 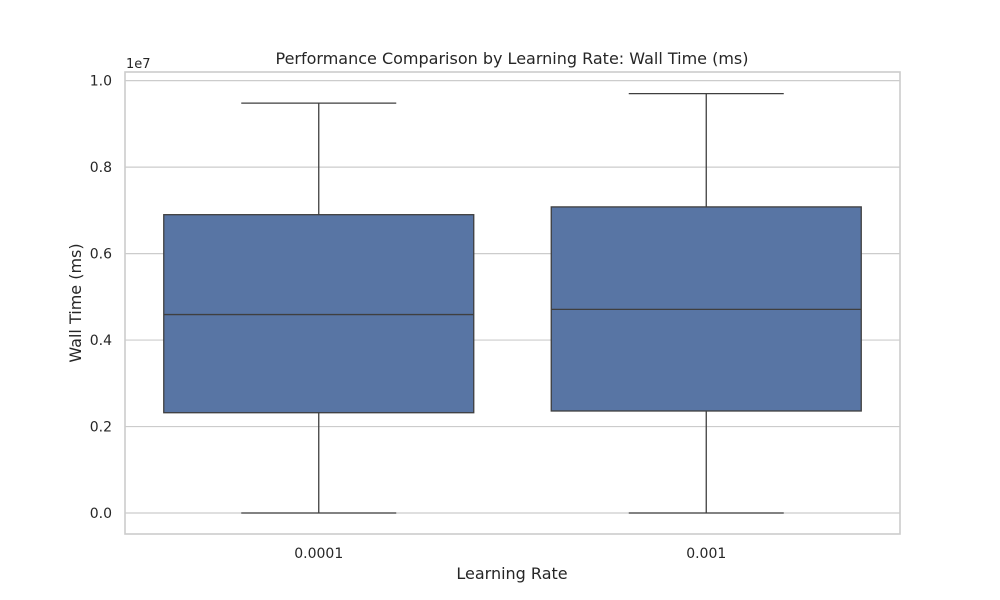 I want to click on x-tick-label: 0.0001, so click(x=318, y=554).